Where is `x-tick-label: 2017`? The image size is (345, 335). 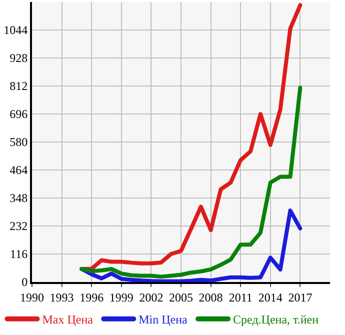
x-tick-label: 2017 is located at coordinates (300, 297).